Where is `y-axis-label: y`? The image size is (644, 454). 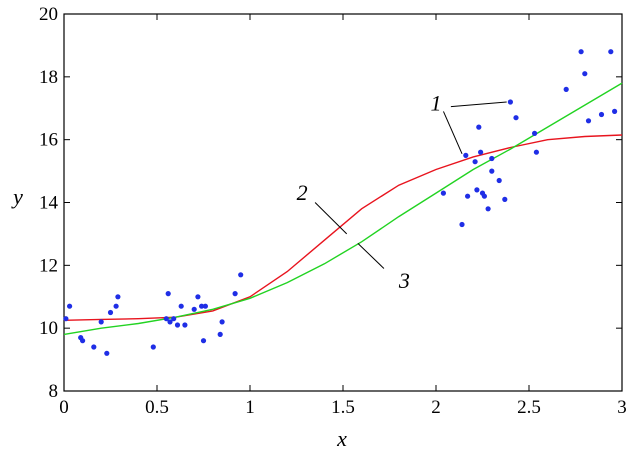
y-axis-label: y is located at coordinates (17, 196).